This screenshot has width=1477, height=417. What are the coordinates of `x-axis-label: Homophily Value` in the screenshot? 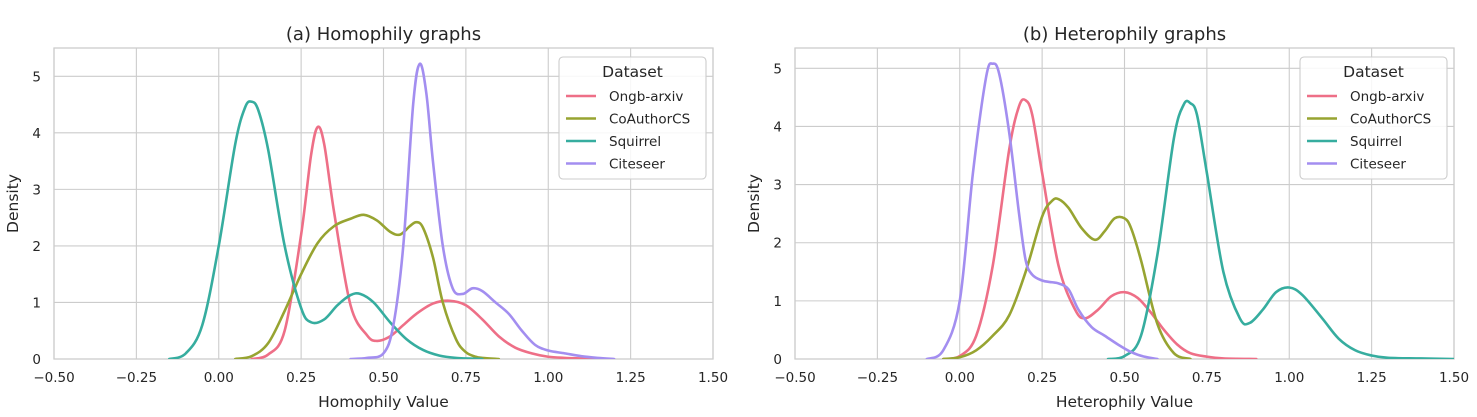 It's located at (383, 402).